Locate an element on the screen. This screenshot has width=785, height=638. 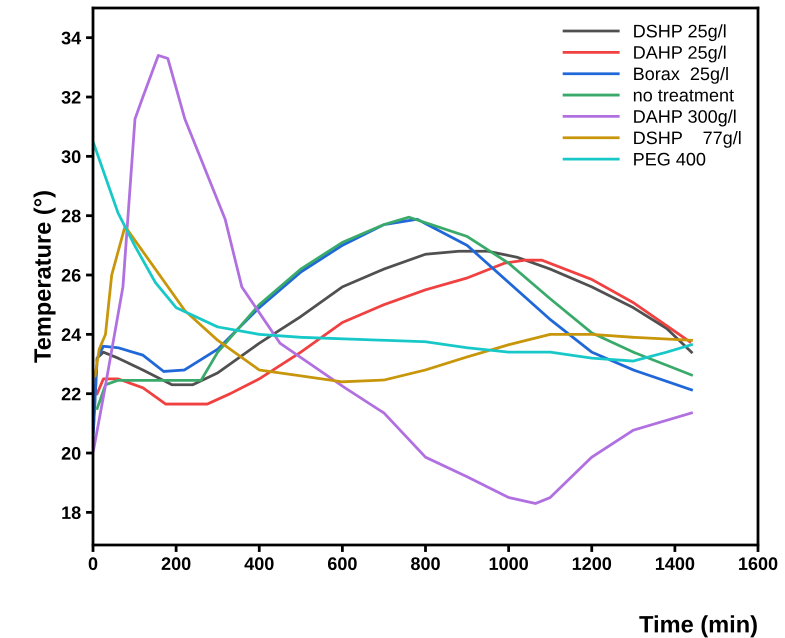
y-tick-label: 26 is located at coordinates (71, 275).